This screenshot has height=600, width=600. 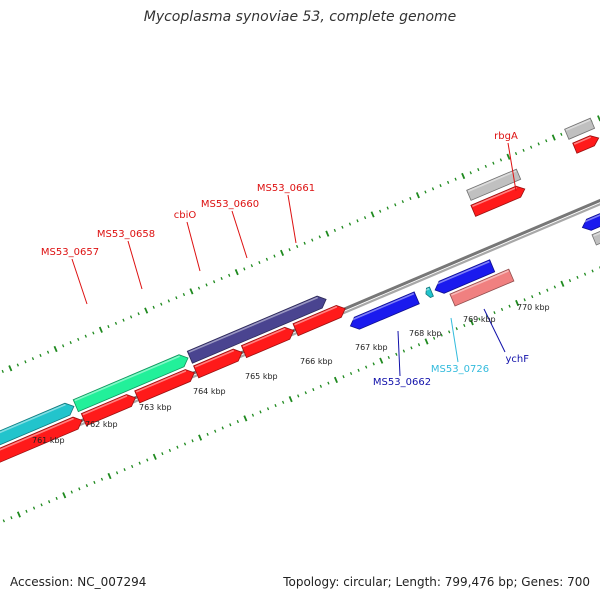 I want to click on tick-label-6: 767 kbp, so click(x=371, y=347).